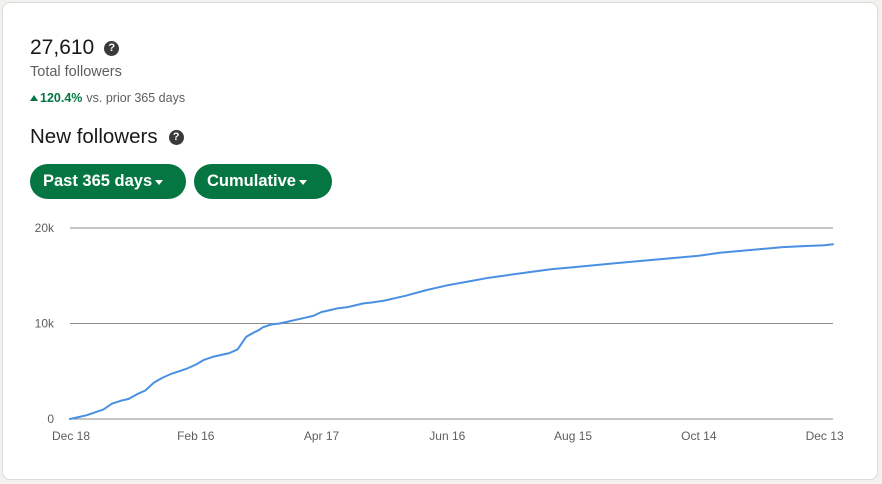 The image size is (882, 484). I want to click on y-tick-label: 10k, so click(45, 324).